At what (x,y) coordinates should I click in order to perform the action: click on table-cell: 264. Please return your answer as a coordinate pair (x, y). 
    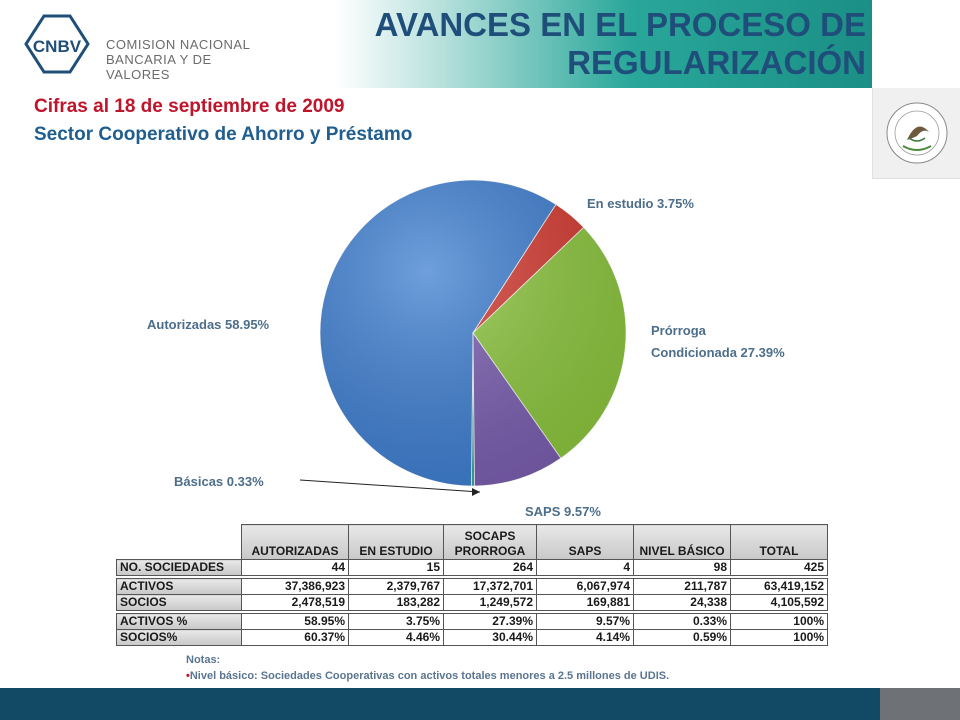
    Looking at the image, I should click on (490, 567).